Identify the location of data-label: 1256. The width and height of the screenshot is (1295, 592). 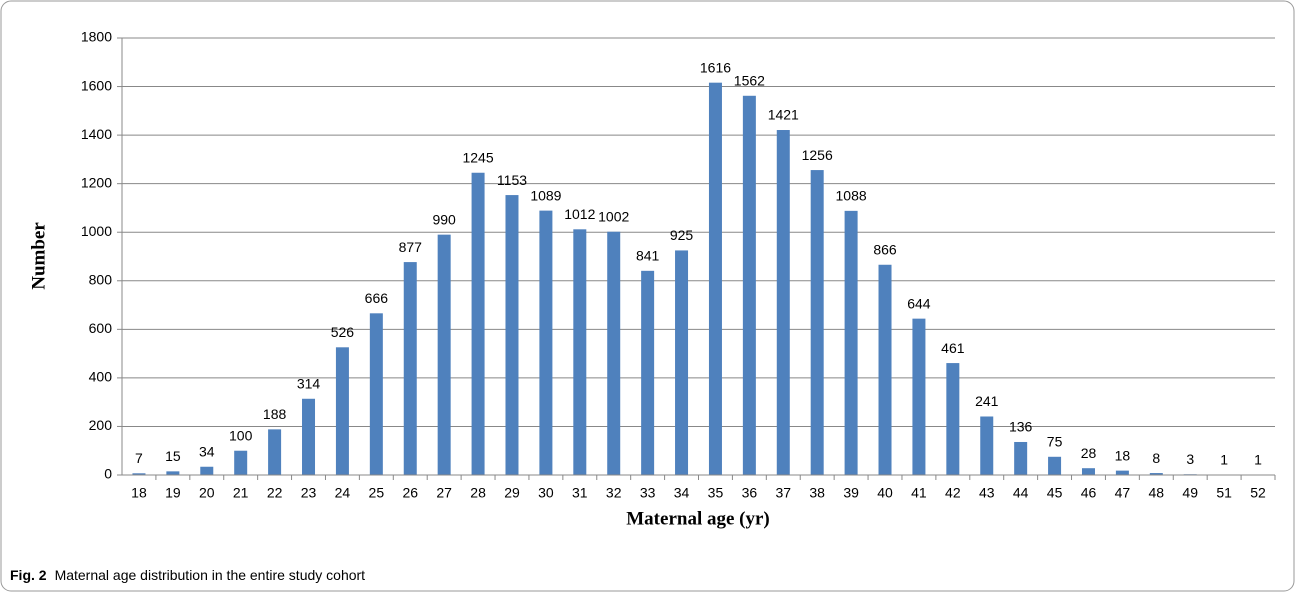
(817, 155).